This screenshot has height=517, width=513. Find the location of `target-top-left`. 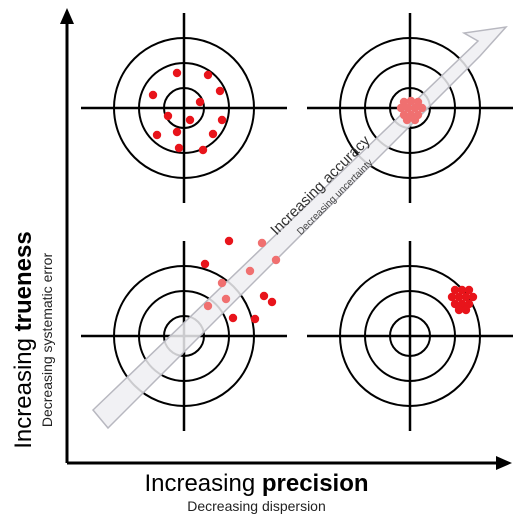

target-top-left is located at coordinates (184, 108).